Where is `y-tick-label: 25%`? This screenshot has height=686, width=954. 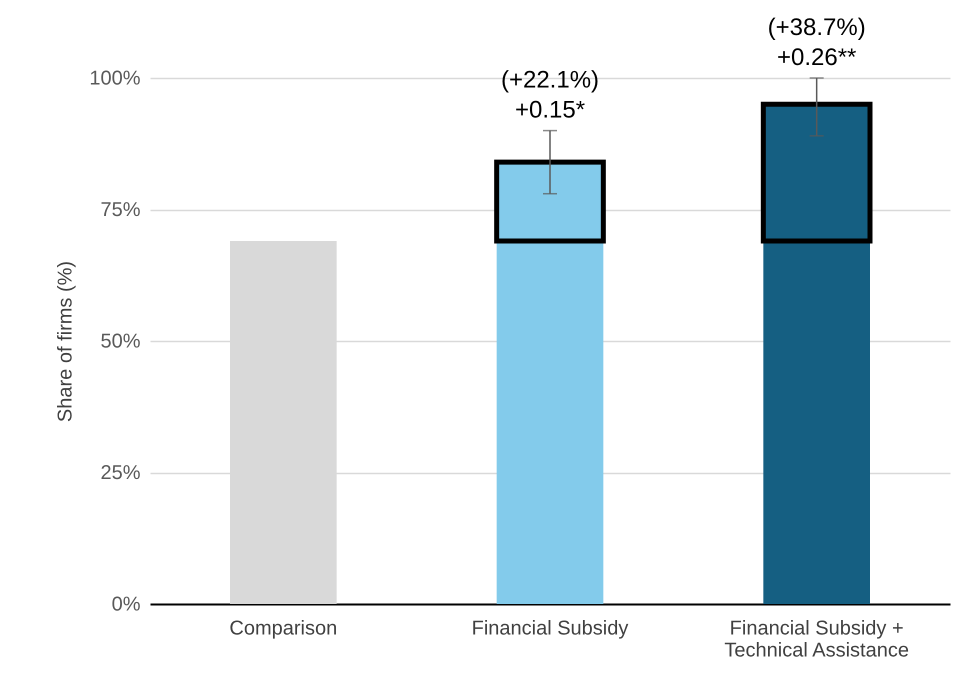
y-tick-label: 25% is located at coordinates (120, 473).